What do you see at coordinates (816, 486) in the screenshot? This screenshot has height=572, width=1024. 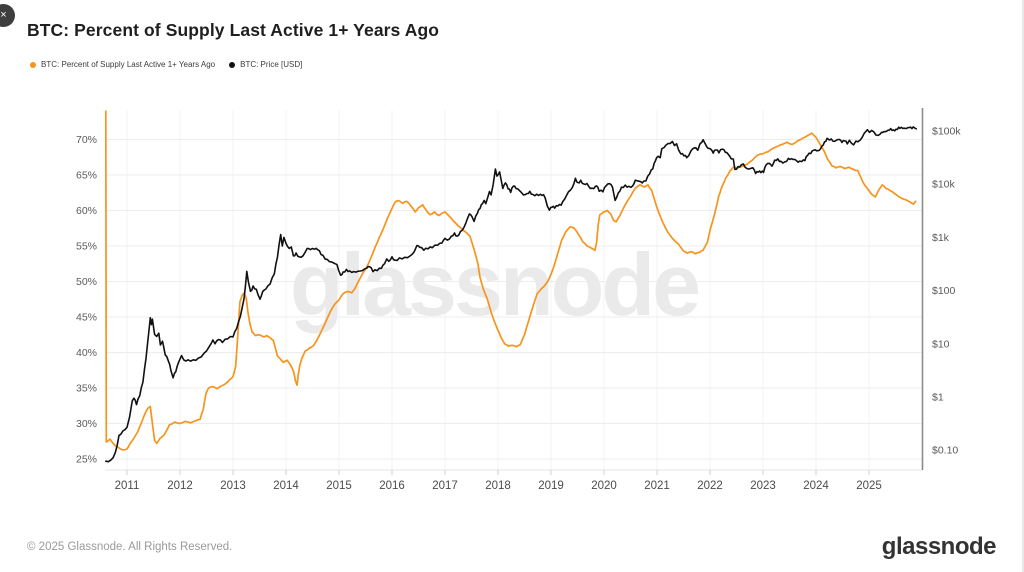 I see `svg-text: 2024` at bounding box center [816, 486].